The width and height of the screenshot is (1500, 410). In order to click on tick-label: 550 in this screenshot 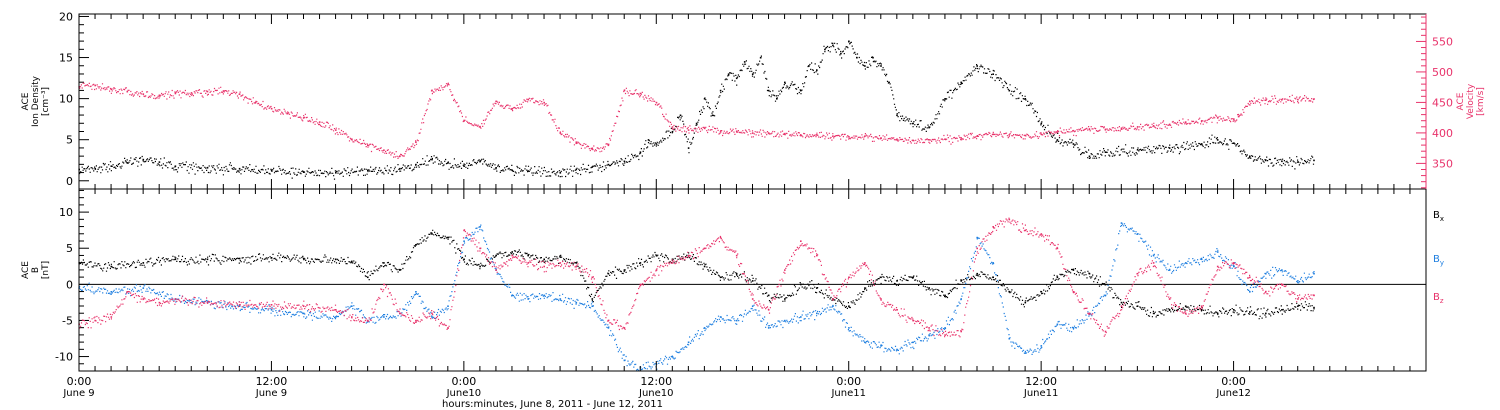, I will do `click(1442, 41)`.